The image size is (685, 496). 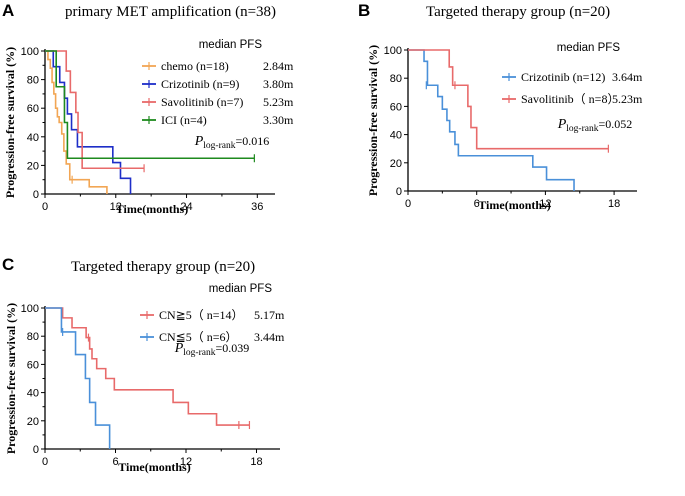 I want to click on x-tick-label: 24, so click(x=186, y=207).